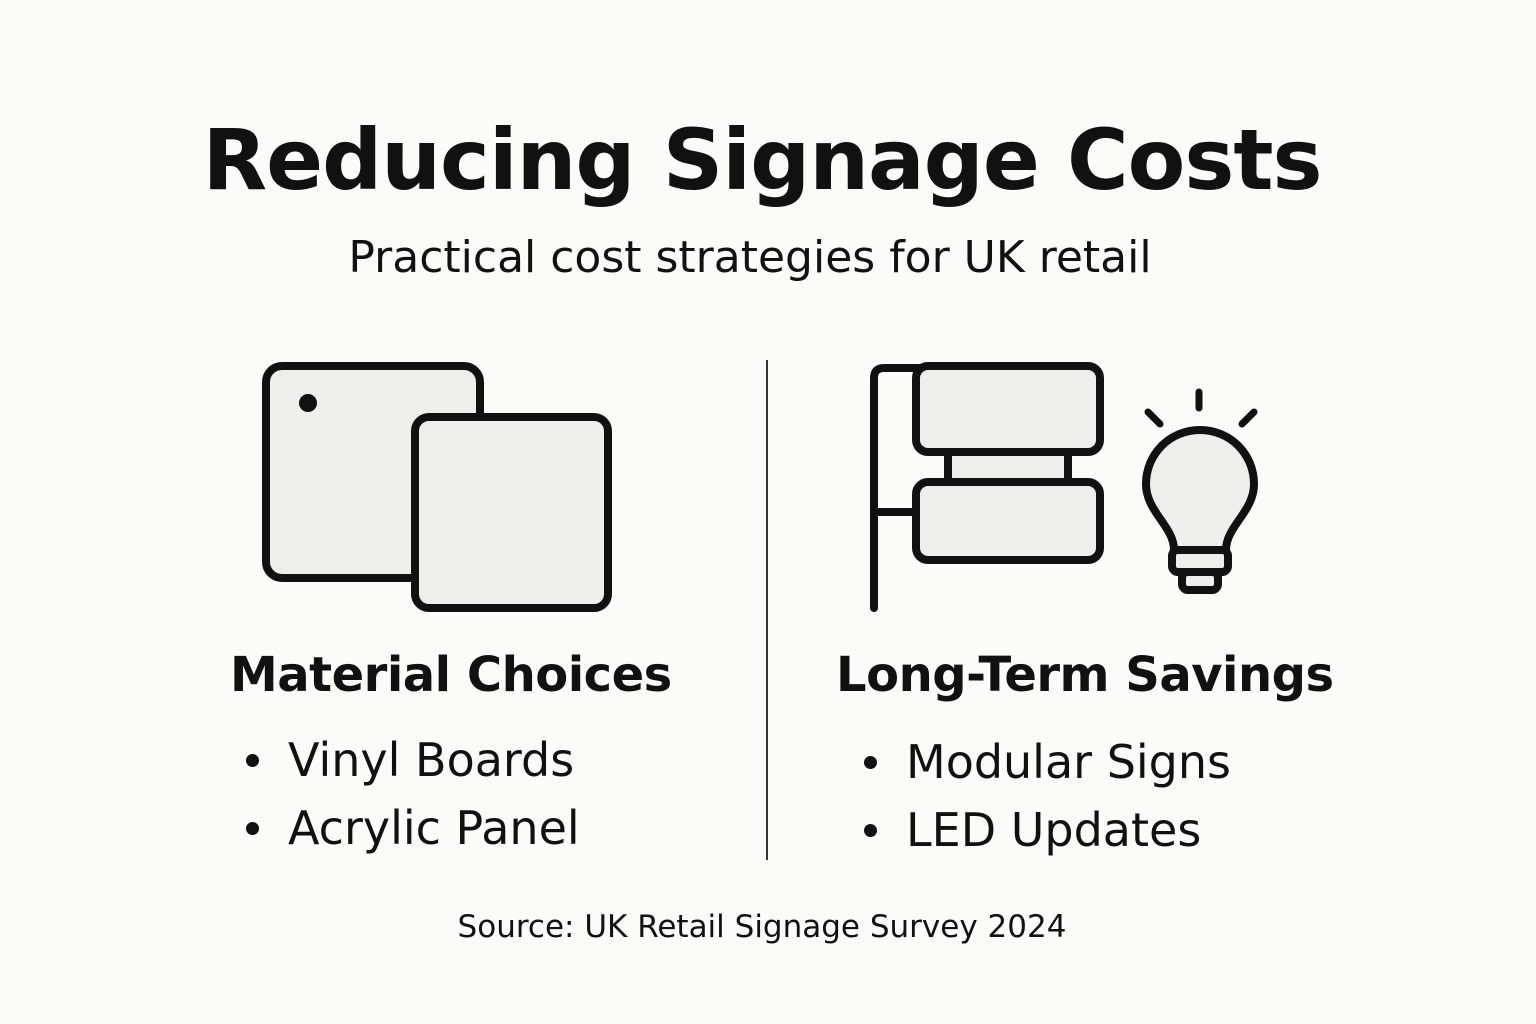 The width and height of the screenshot is (1536, 1024). What do you see at coordinates (987, 487) in the screenshot?
I see `modular-sign-icon` at bounding box center [987, 487].